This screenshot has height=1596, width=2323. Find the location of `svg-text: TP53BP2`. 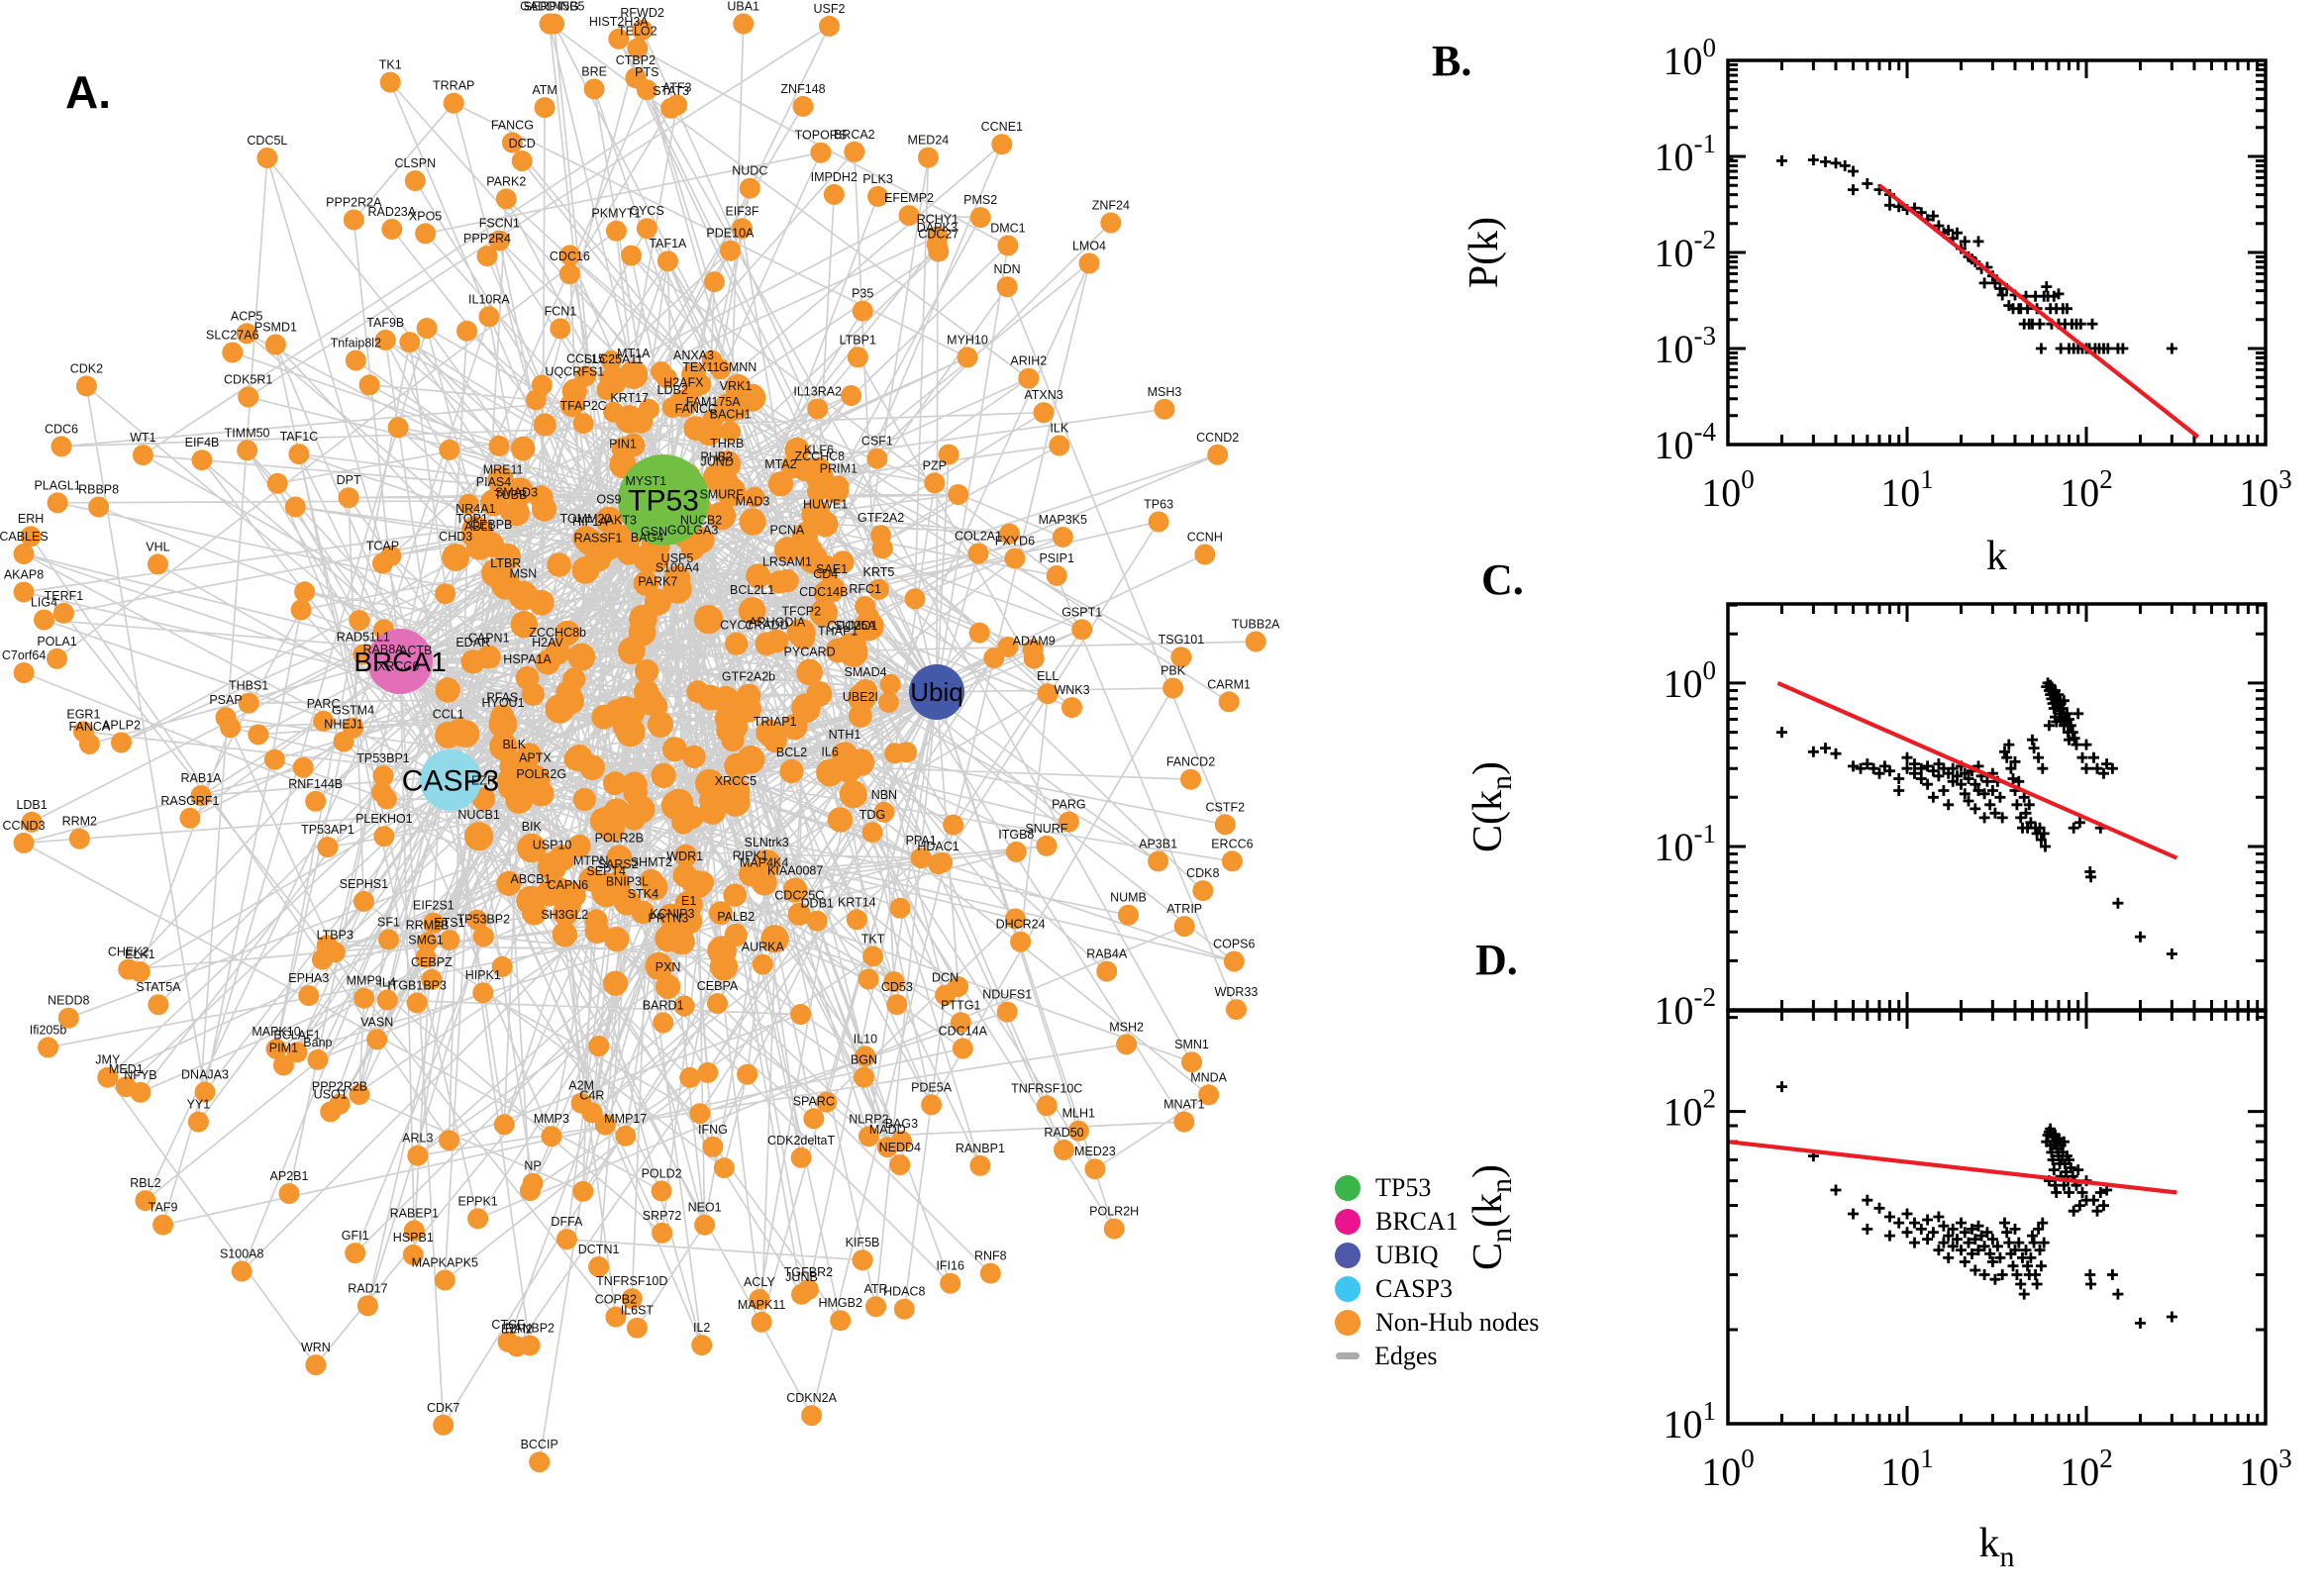

svg-text: TP53BP2 is located at coordinates (484, 919).